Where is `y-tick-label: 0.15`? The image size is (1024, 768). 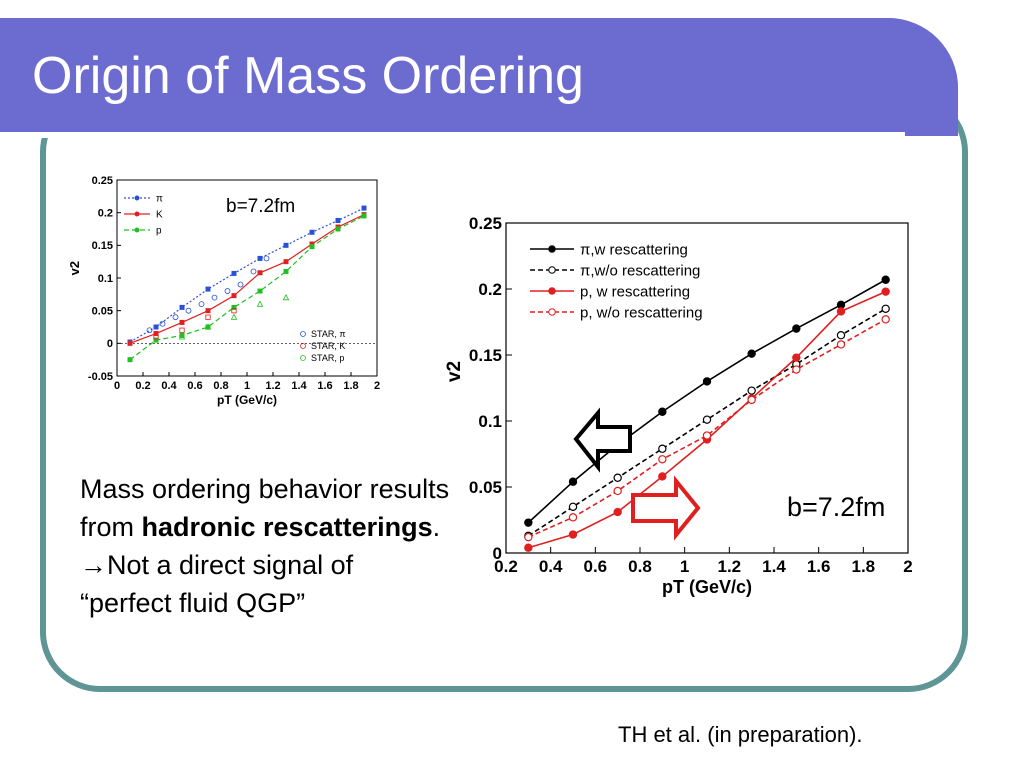
y-tick-label: 0.15 is located at coordinates (485, 355).